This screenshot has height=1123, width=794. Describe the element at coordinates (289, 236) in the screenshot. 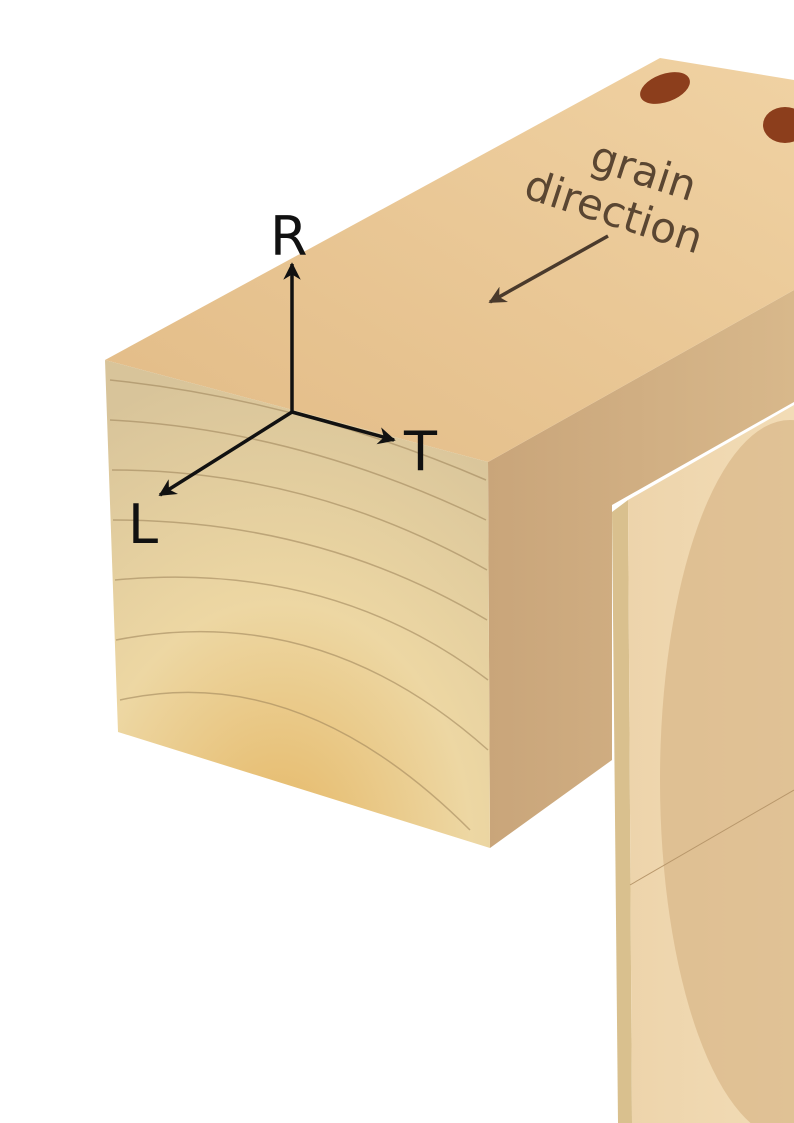

I see `r-label: R` at that location.